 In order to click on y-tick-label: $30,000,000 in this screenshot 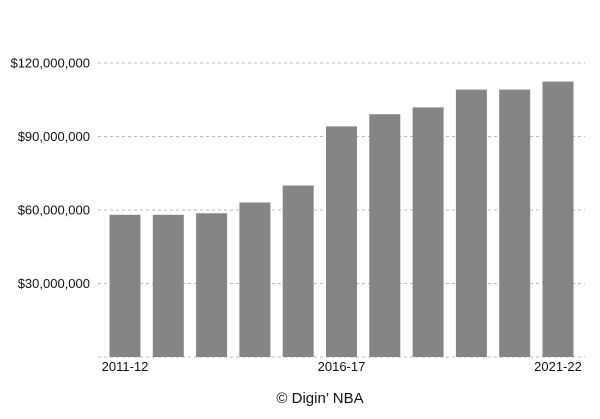, I will do `click(54, 283)`.